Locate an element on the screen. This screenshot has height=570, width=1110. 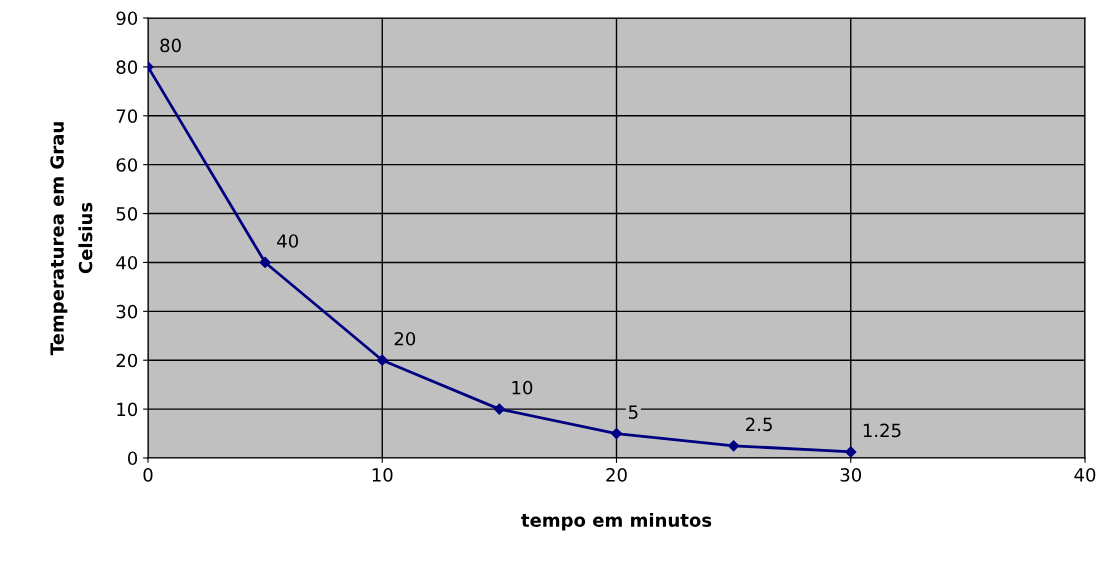
y-tick-label: 80 is located at coordinates (127, 67).